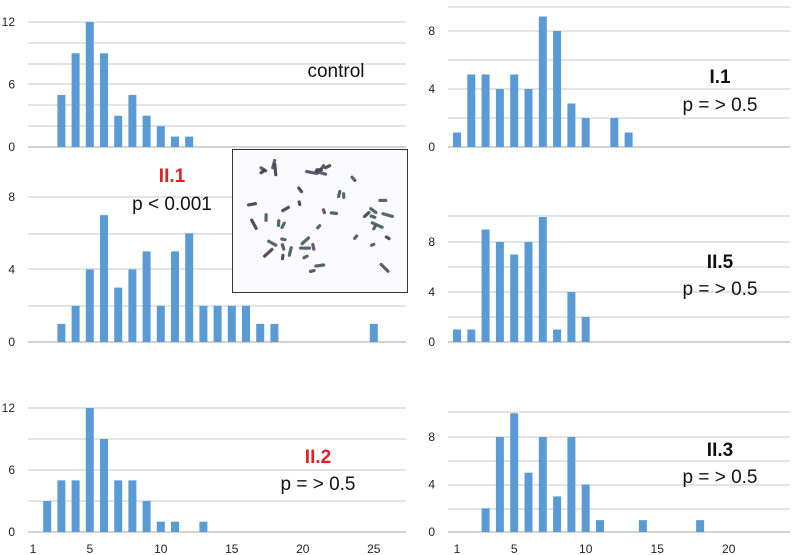  What do you see at coordinates (609, 80) in the screenshot?
I see `chart-panel-I-1: 0 4 8 I.1 p = > 0.5` at bounding box center [609, 80].